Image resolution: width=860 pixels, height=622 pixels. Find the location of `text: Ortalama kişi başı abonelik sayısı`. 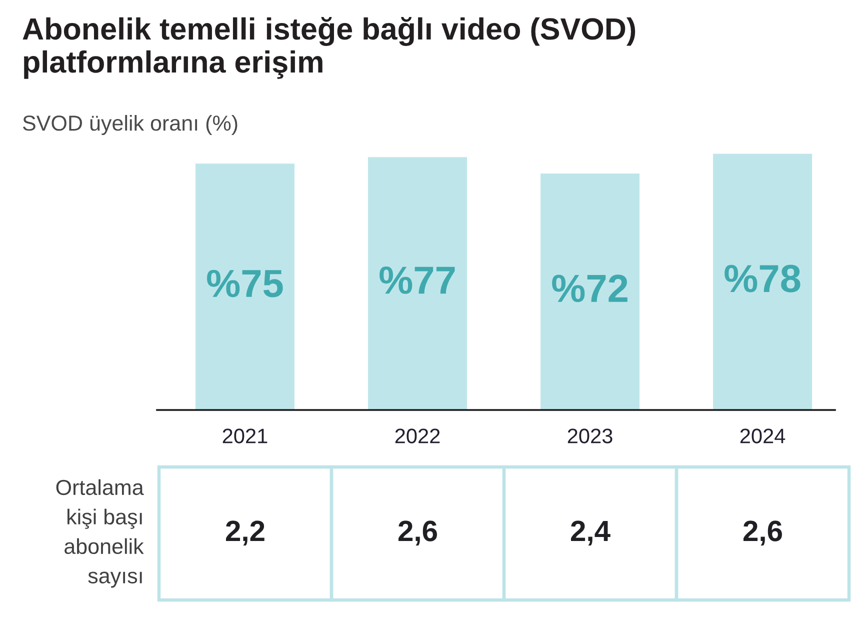

text: Ortalama kişi başı abonelik sayısı is located at coordinates (100, 533).